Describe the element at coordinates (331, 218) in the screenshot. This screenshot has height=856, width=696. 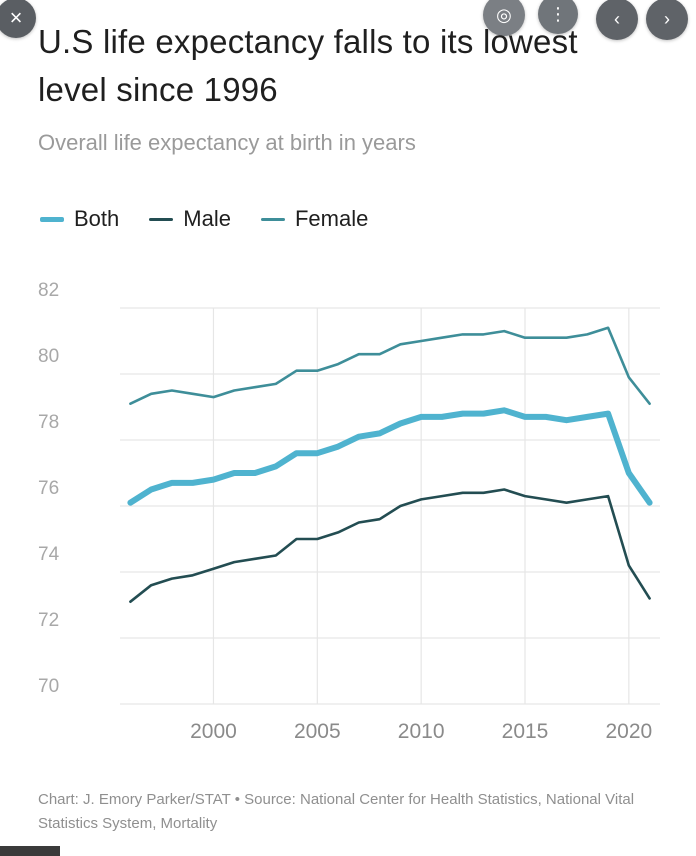
I see `legend-label-female: Female` at that location.